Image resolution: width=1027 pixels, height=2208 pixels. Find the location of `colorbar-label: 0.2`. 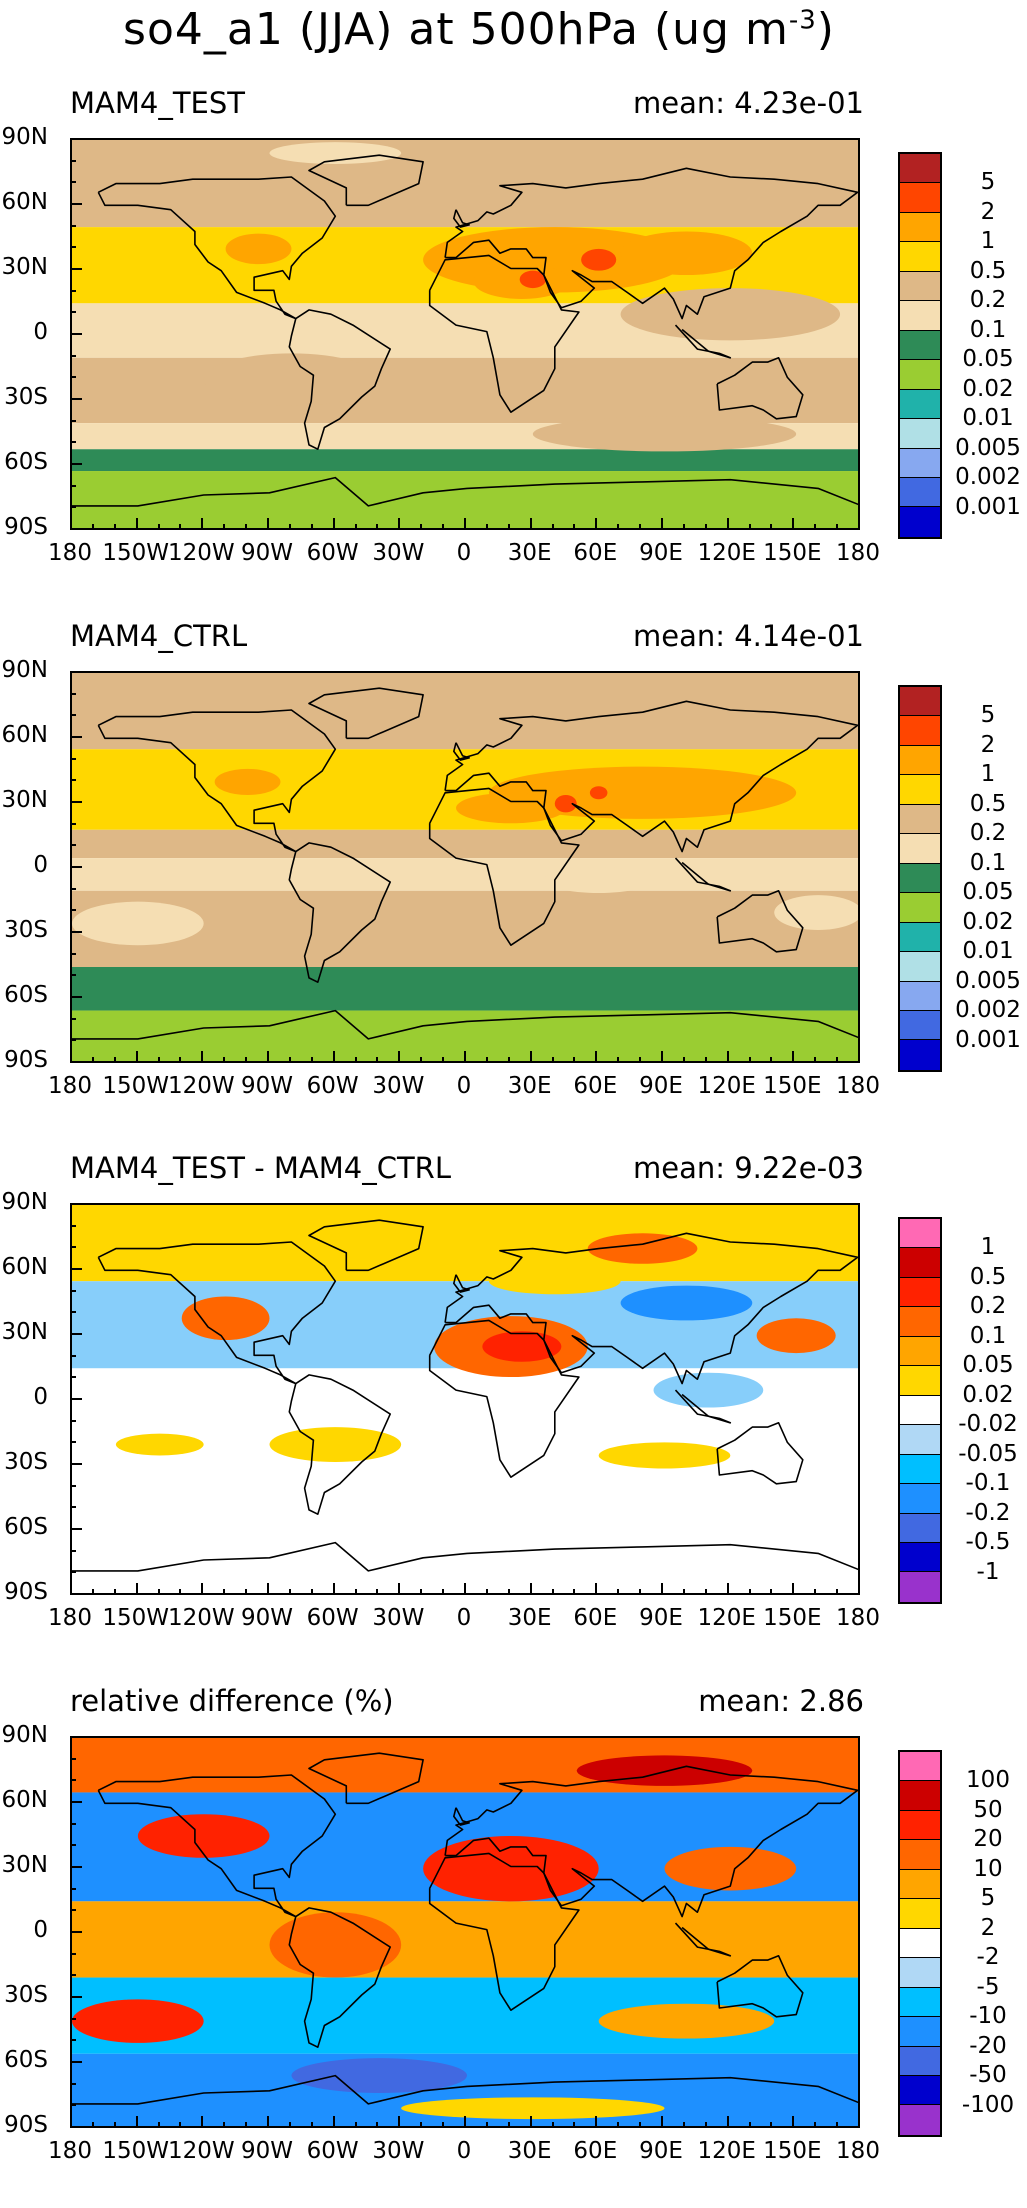

colorbar-label: 0.2 is located at coordinates (988, 833).